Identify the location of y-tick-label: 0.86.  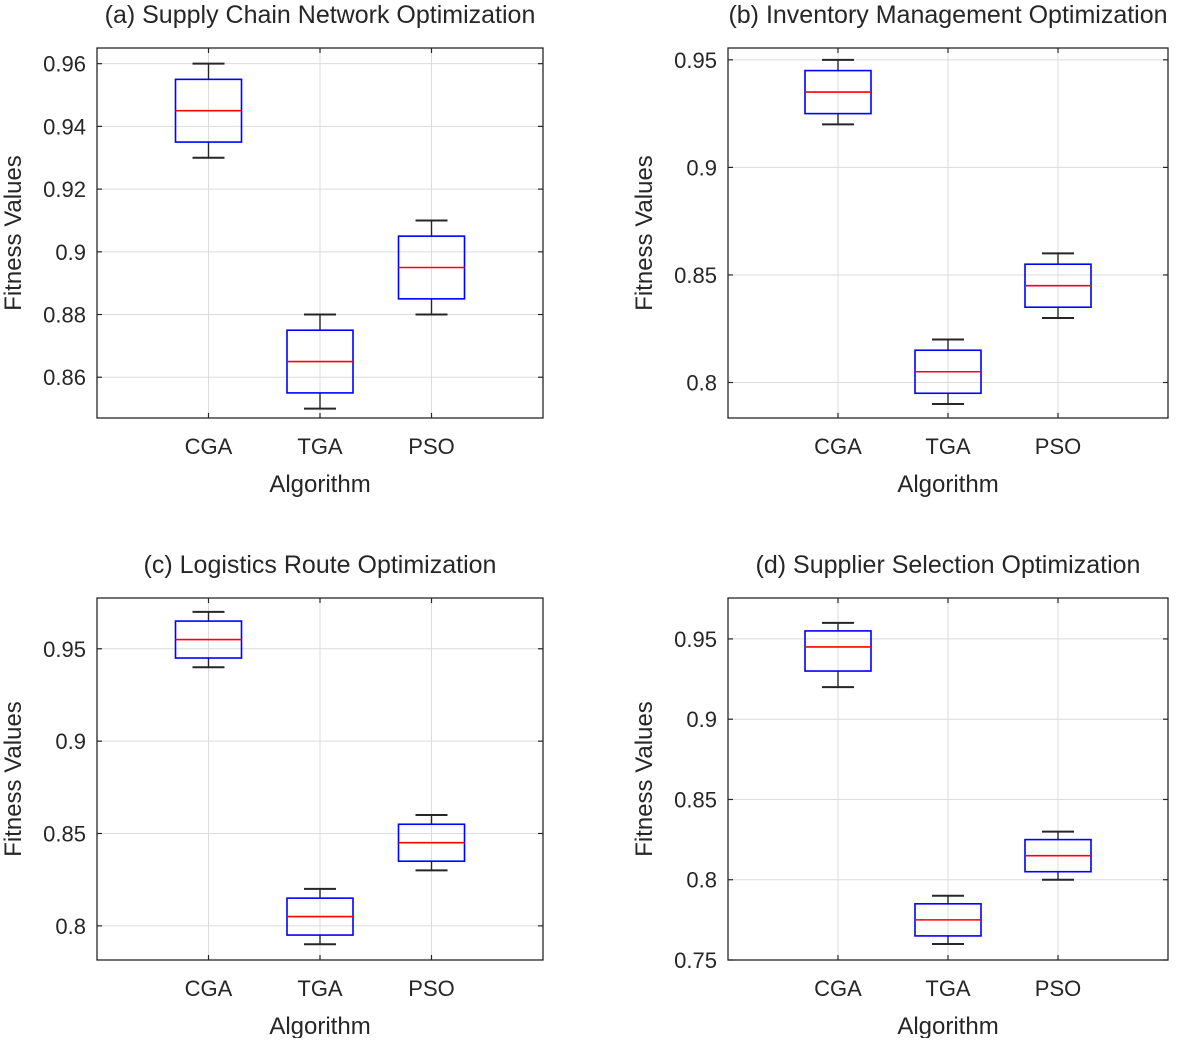
(64, 377).